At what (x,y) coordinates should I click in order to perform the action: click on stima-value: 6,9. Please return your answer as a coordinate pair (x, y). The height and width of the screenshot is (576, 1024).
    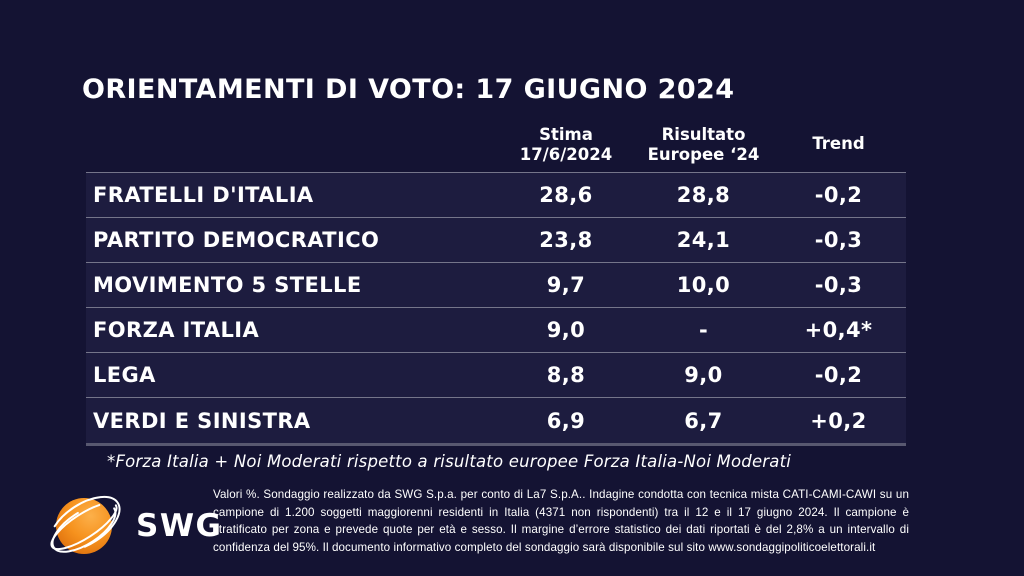
    Looking at the image, I should click on (566, 420).